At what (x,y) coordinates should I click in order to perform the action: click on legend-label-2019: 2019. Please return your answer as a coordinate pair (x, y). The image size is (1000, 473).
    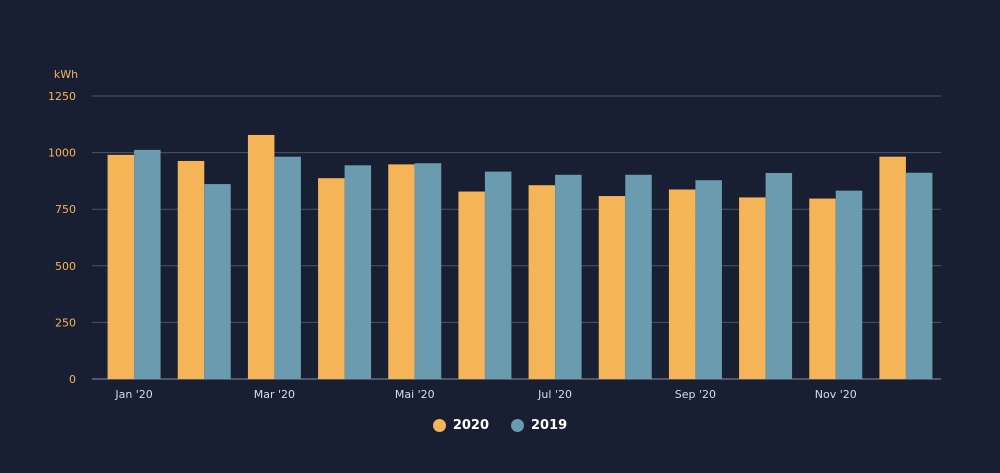
    Looking at the image, I should click on (549, 425).